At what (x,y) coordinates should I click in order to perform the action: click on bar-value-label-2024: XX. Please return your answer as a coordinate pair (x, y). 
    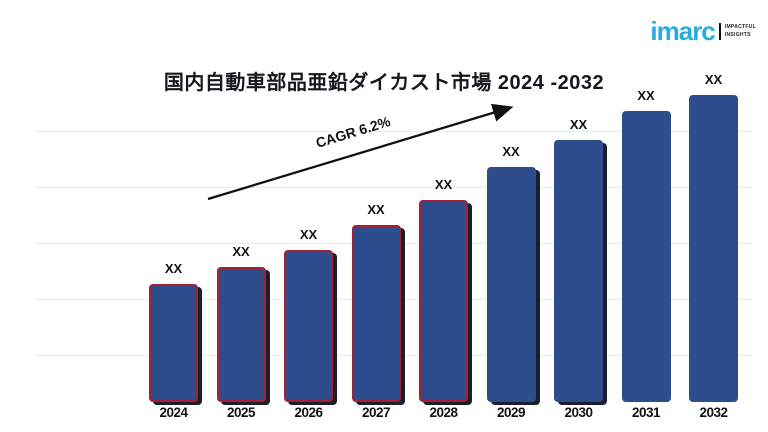
    Looking at the image, I should click on (173, 268).